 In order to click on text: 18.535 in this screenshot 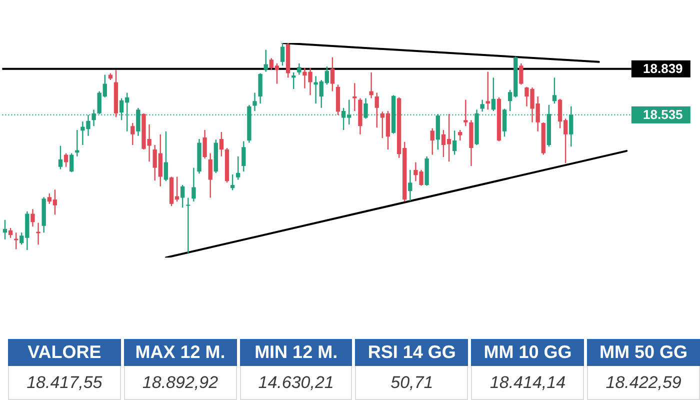, I will do `click(663, 114)`.